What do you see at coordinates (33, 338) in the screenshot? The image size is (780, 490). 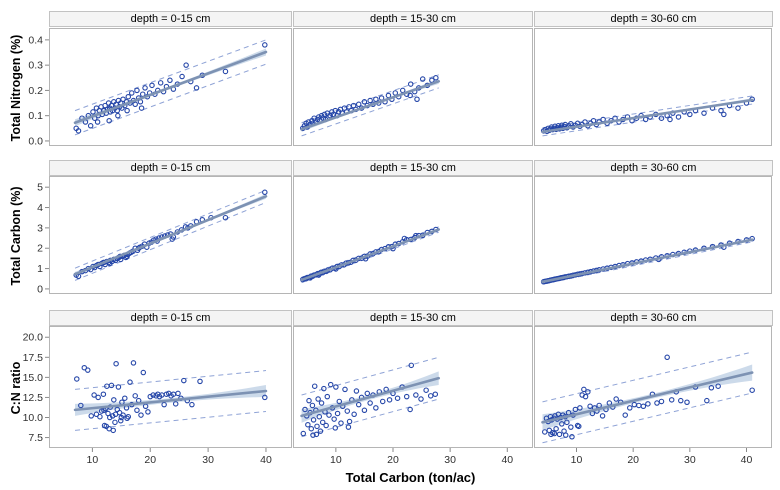 I see `y-tick-label: 20.0` at bounding box center [33, 338].